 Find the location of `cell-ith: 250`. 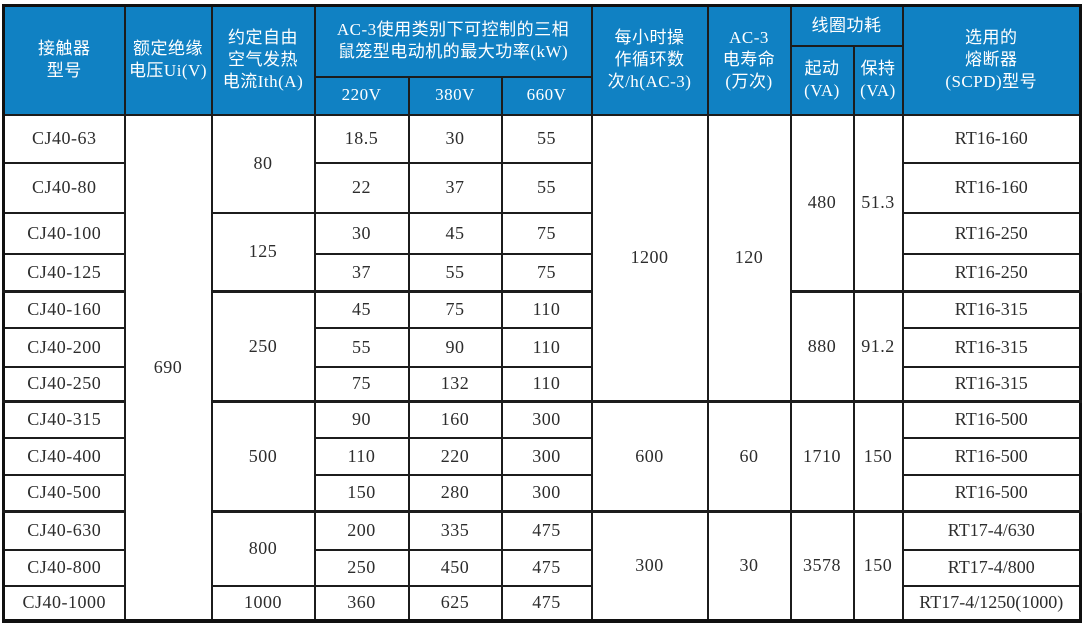

cell-ith: 250 is located at coordinates (263, 346).